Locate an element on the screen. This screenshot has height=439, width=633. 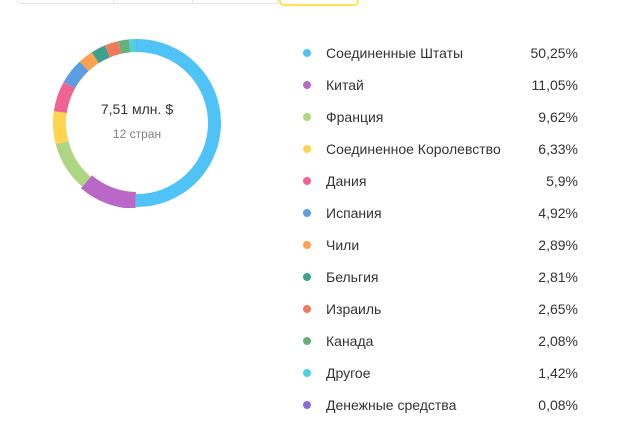
donut-center: 7,51 млн. $ 12 стран is located at coordinates (137, 123).